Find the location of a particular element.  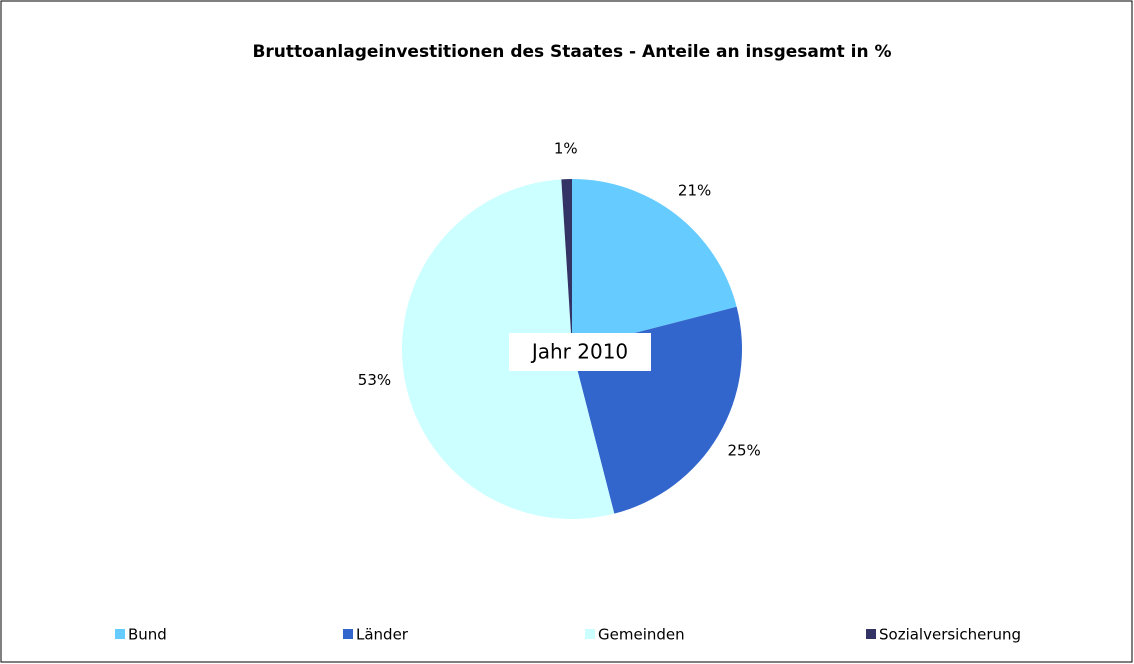

data-label: 21% is located at coordinates (694, 190).